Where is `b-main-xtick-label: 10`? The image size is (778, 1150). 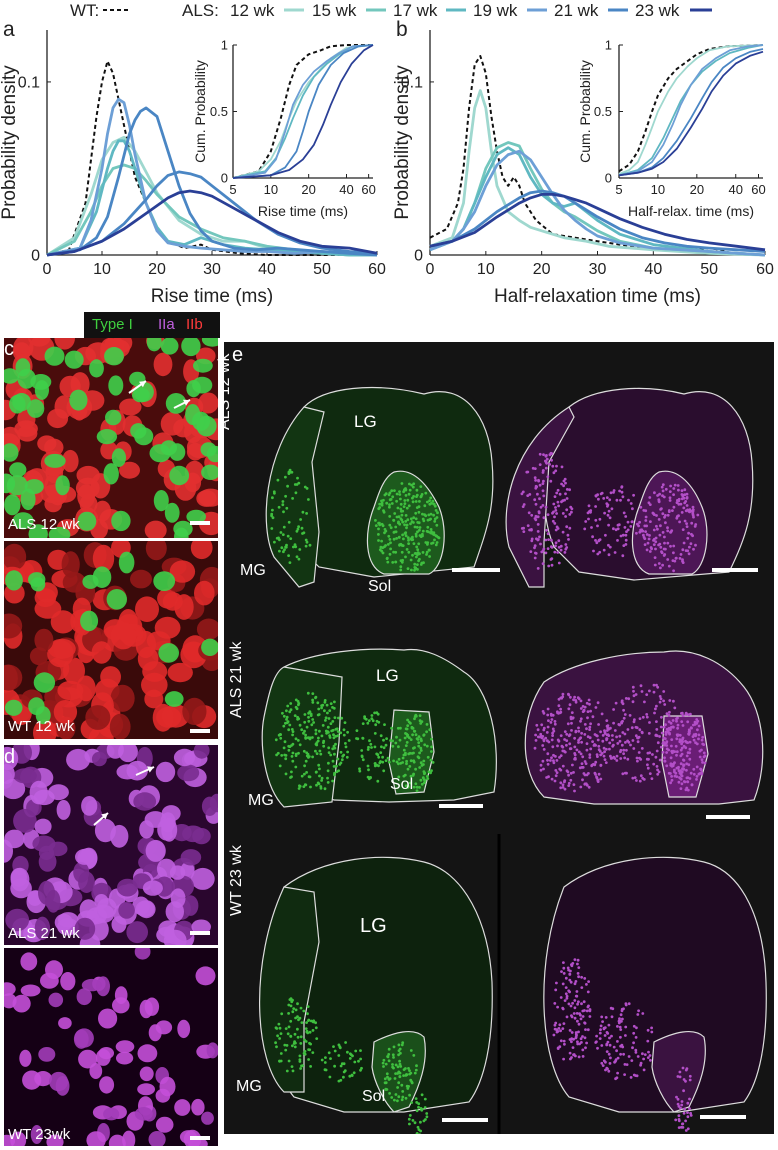 b-main-xtick-label: 10 is located at coordinates (486, 269).